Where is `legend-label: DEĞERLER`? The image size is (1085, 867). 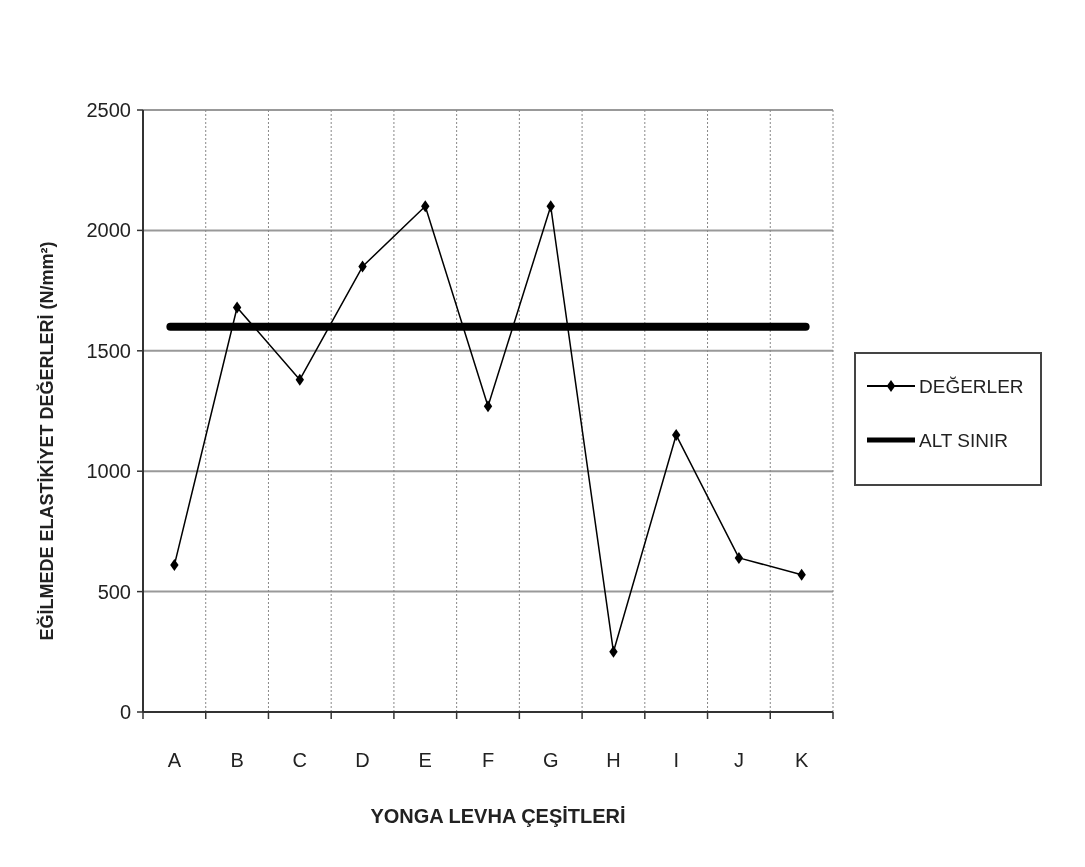
legend-label: DEĞERLER is located at coordinates (971, 386).